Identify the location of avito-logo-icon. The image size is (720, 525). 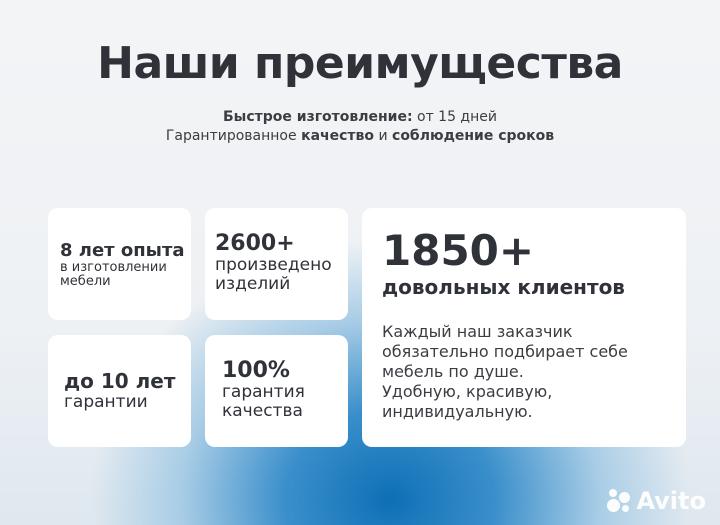
(620, 501).